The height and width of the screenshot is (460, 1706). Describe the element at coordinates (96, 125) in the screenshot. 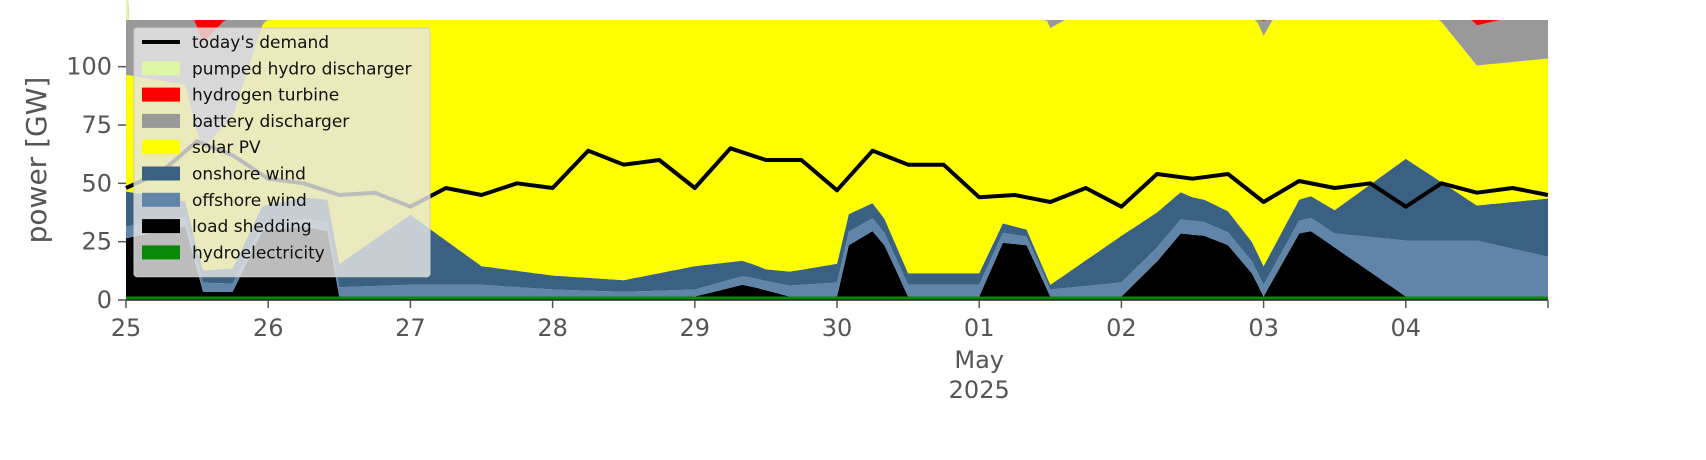

I see `y-tick-label: 75` at that location.